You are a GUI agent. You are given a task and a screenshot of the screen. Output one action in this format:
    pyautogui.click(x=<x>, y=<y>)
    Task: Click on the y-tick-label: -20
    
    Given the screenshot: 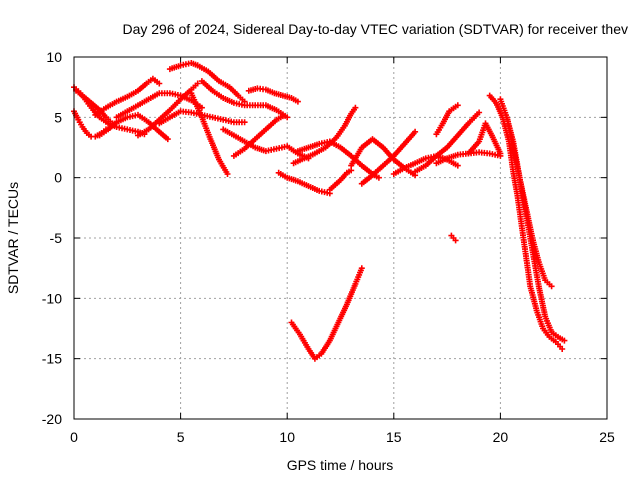 What is the action you would take?
    pyautogui.click(x=52, y=419)
    